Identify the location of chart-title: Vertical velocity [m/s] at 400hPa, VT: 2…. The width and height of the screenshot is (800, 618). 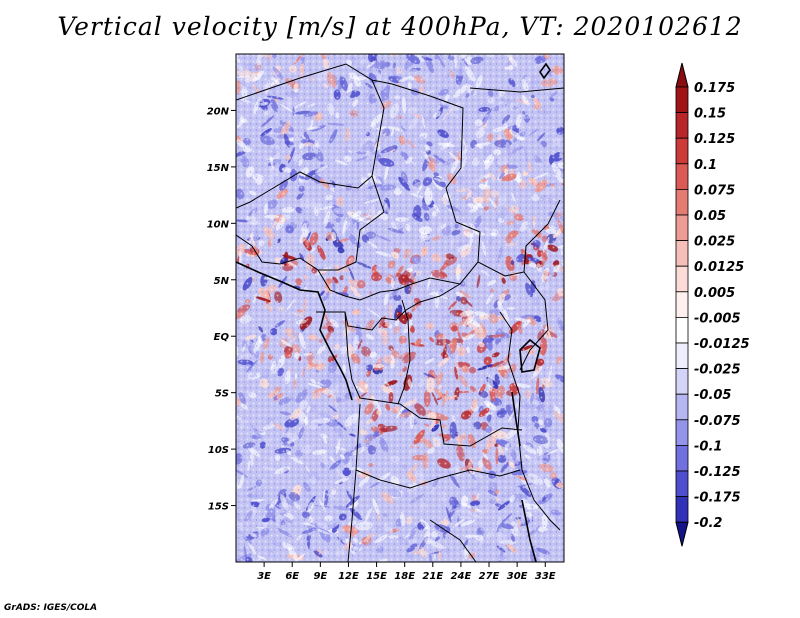
(400, 26).